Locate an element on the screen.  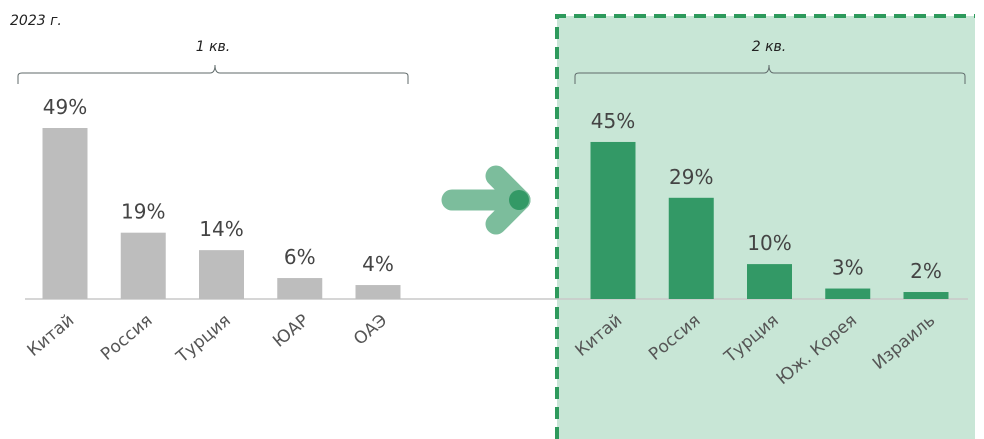
q2-brace is located at coordinates (770, 74).